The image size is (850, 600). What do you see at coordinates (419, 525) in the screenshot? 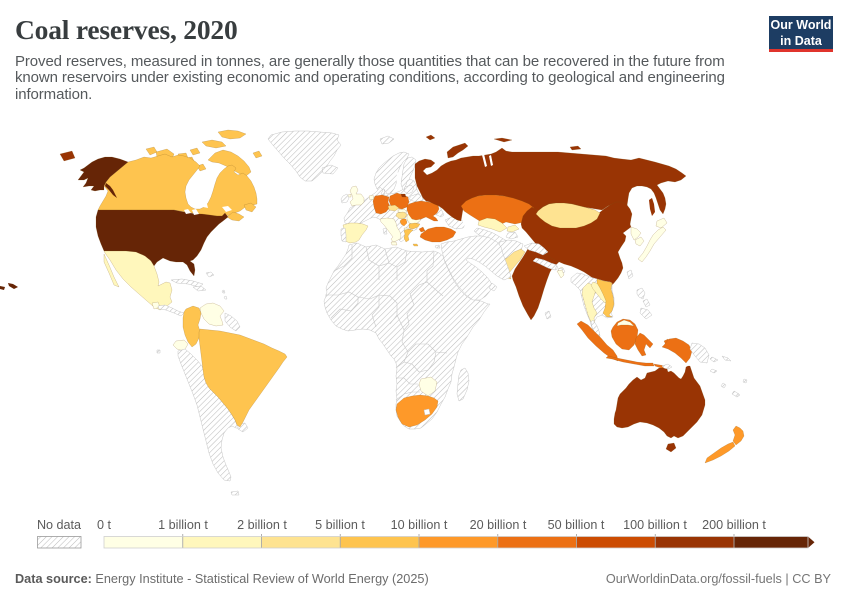
I see `svg-text: 10 billion t` at bounding box center [419, 525].